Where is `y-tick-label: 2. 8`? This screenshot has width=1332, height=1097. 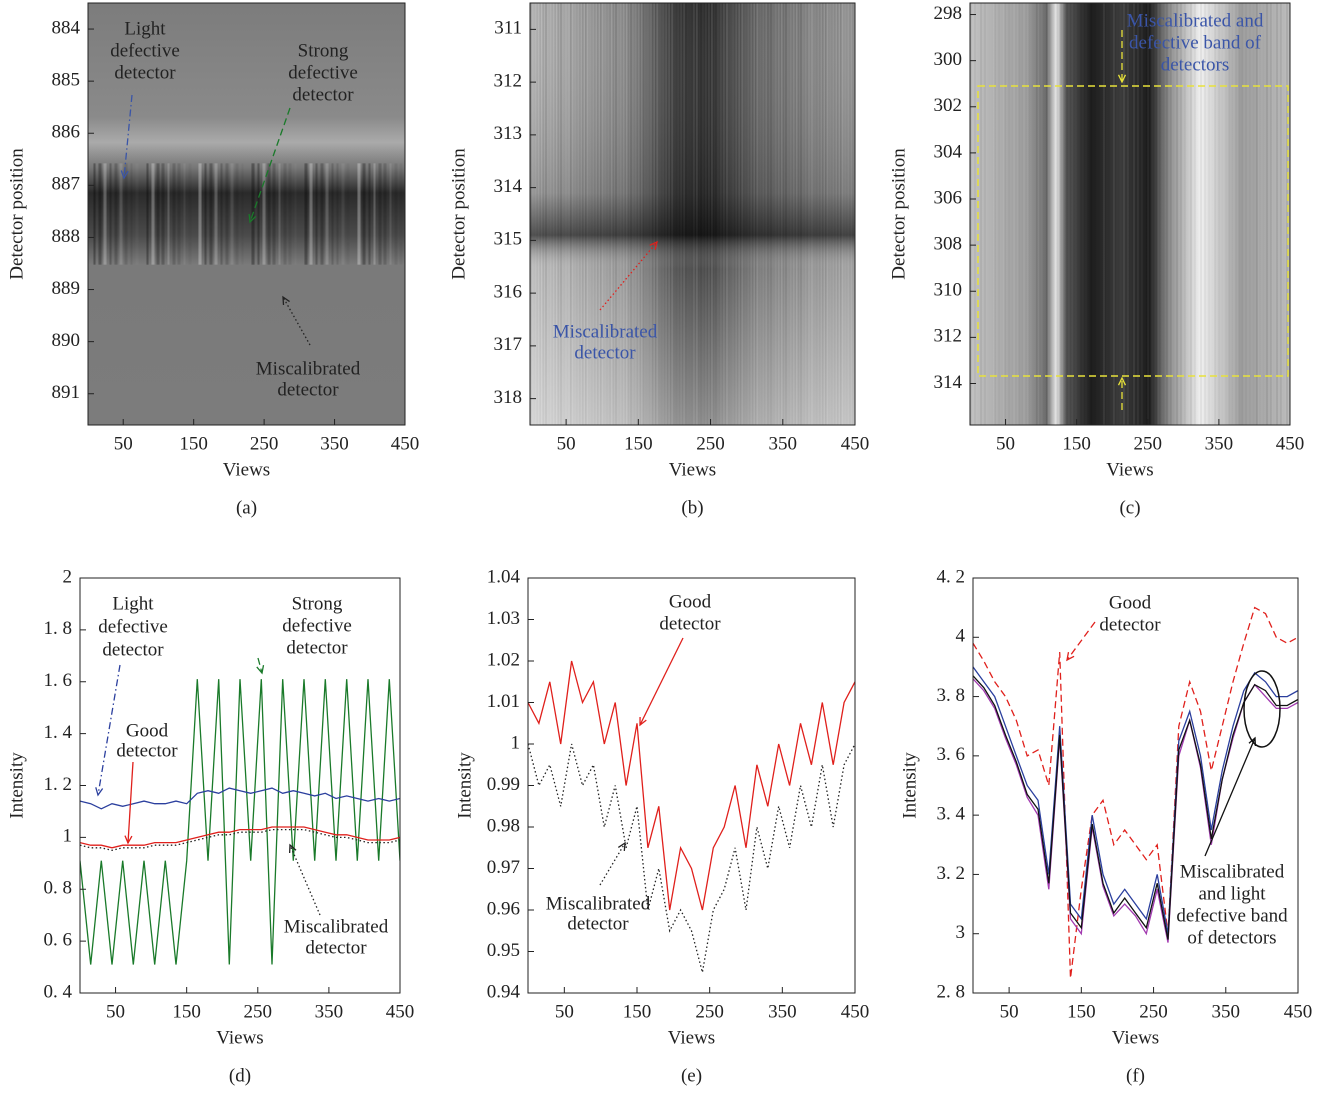
y-tick-label: 2. 8 is located at coordinates (951, 991).